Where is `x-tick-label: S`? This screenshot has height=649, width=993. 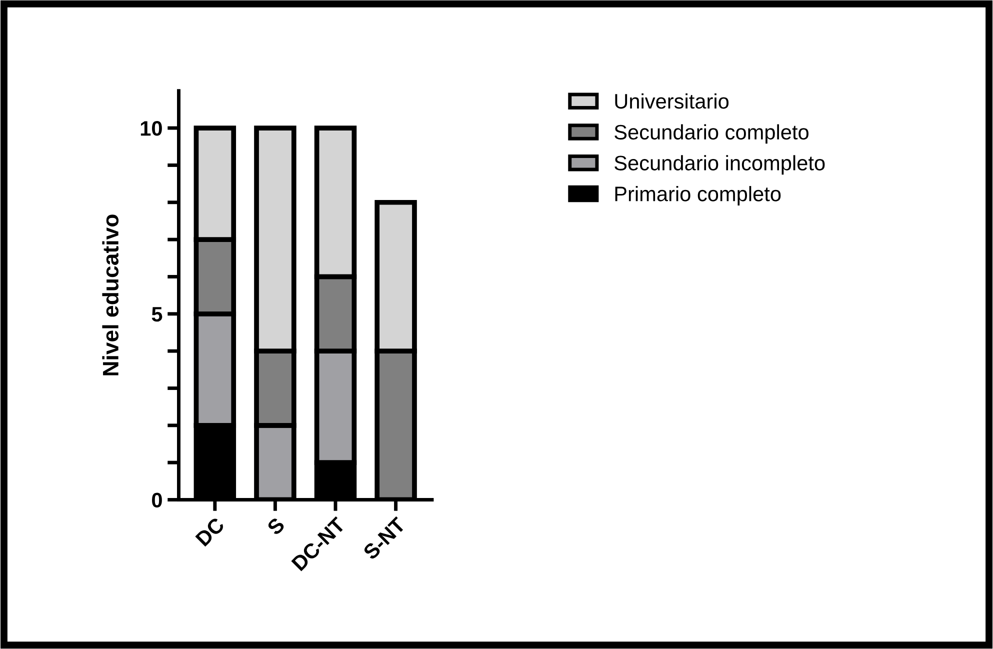
x-tick-label: S is located at coordinates (276, 526).